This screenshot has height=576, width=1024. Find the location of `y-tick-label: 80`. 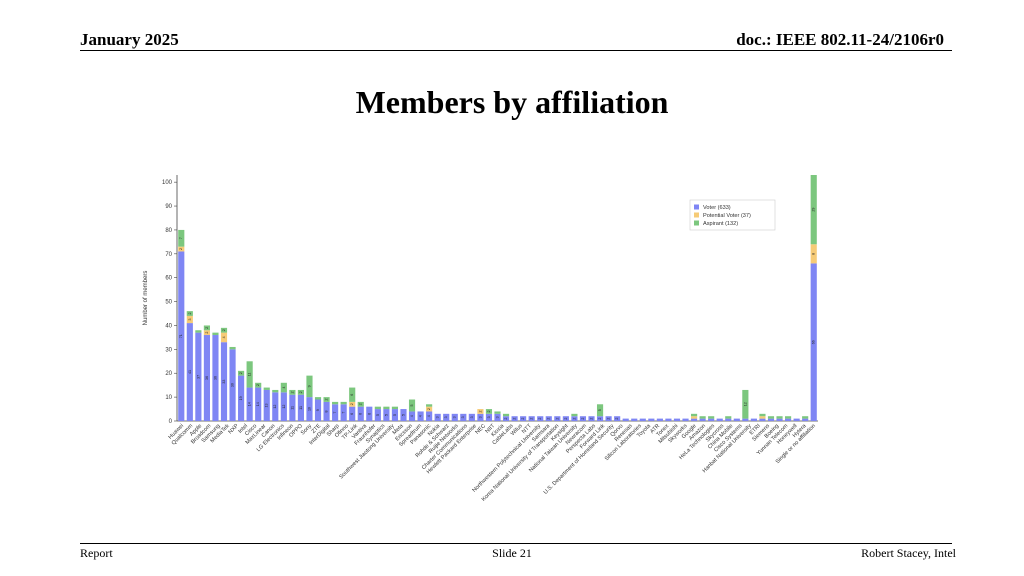

y-tick-label: 80 is located at coordinates (168, 231).